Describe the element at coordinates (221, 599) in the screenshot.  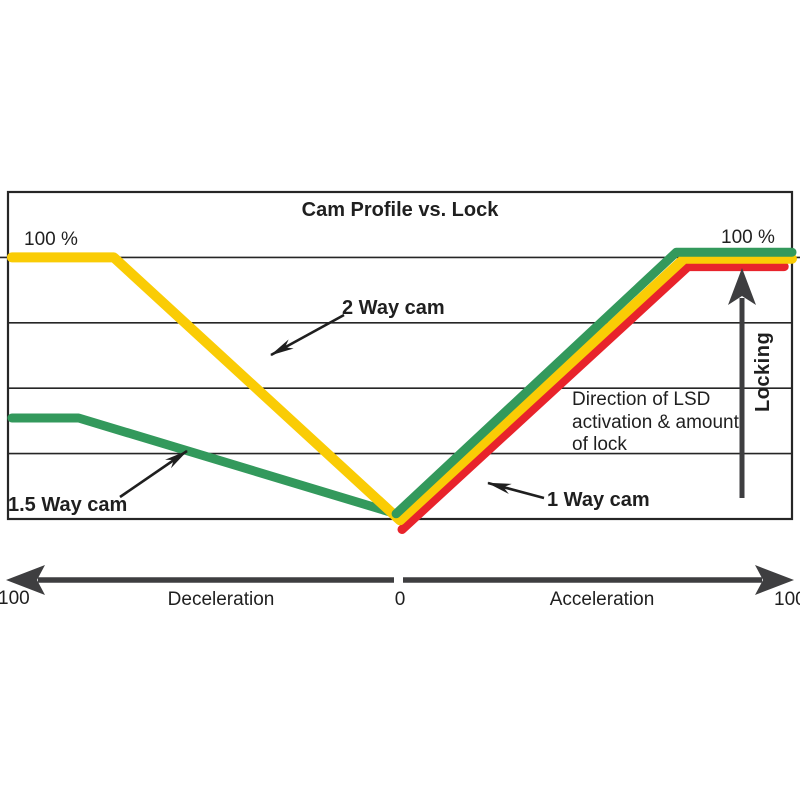
I see `x-label-deceleration: Deceleration` at that location.